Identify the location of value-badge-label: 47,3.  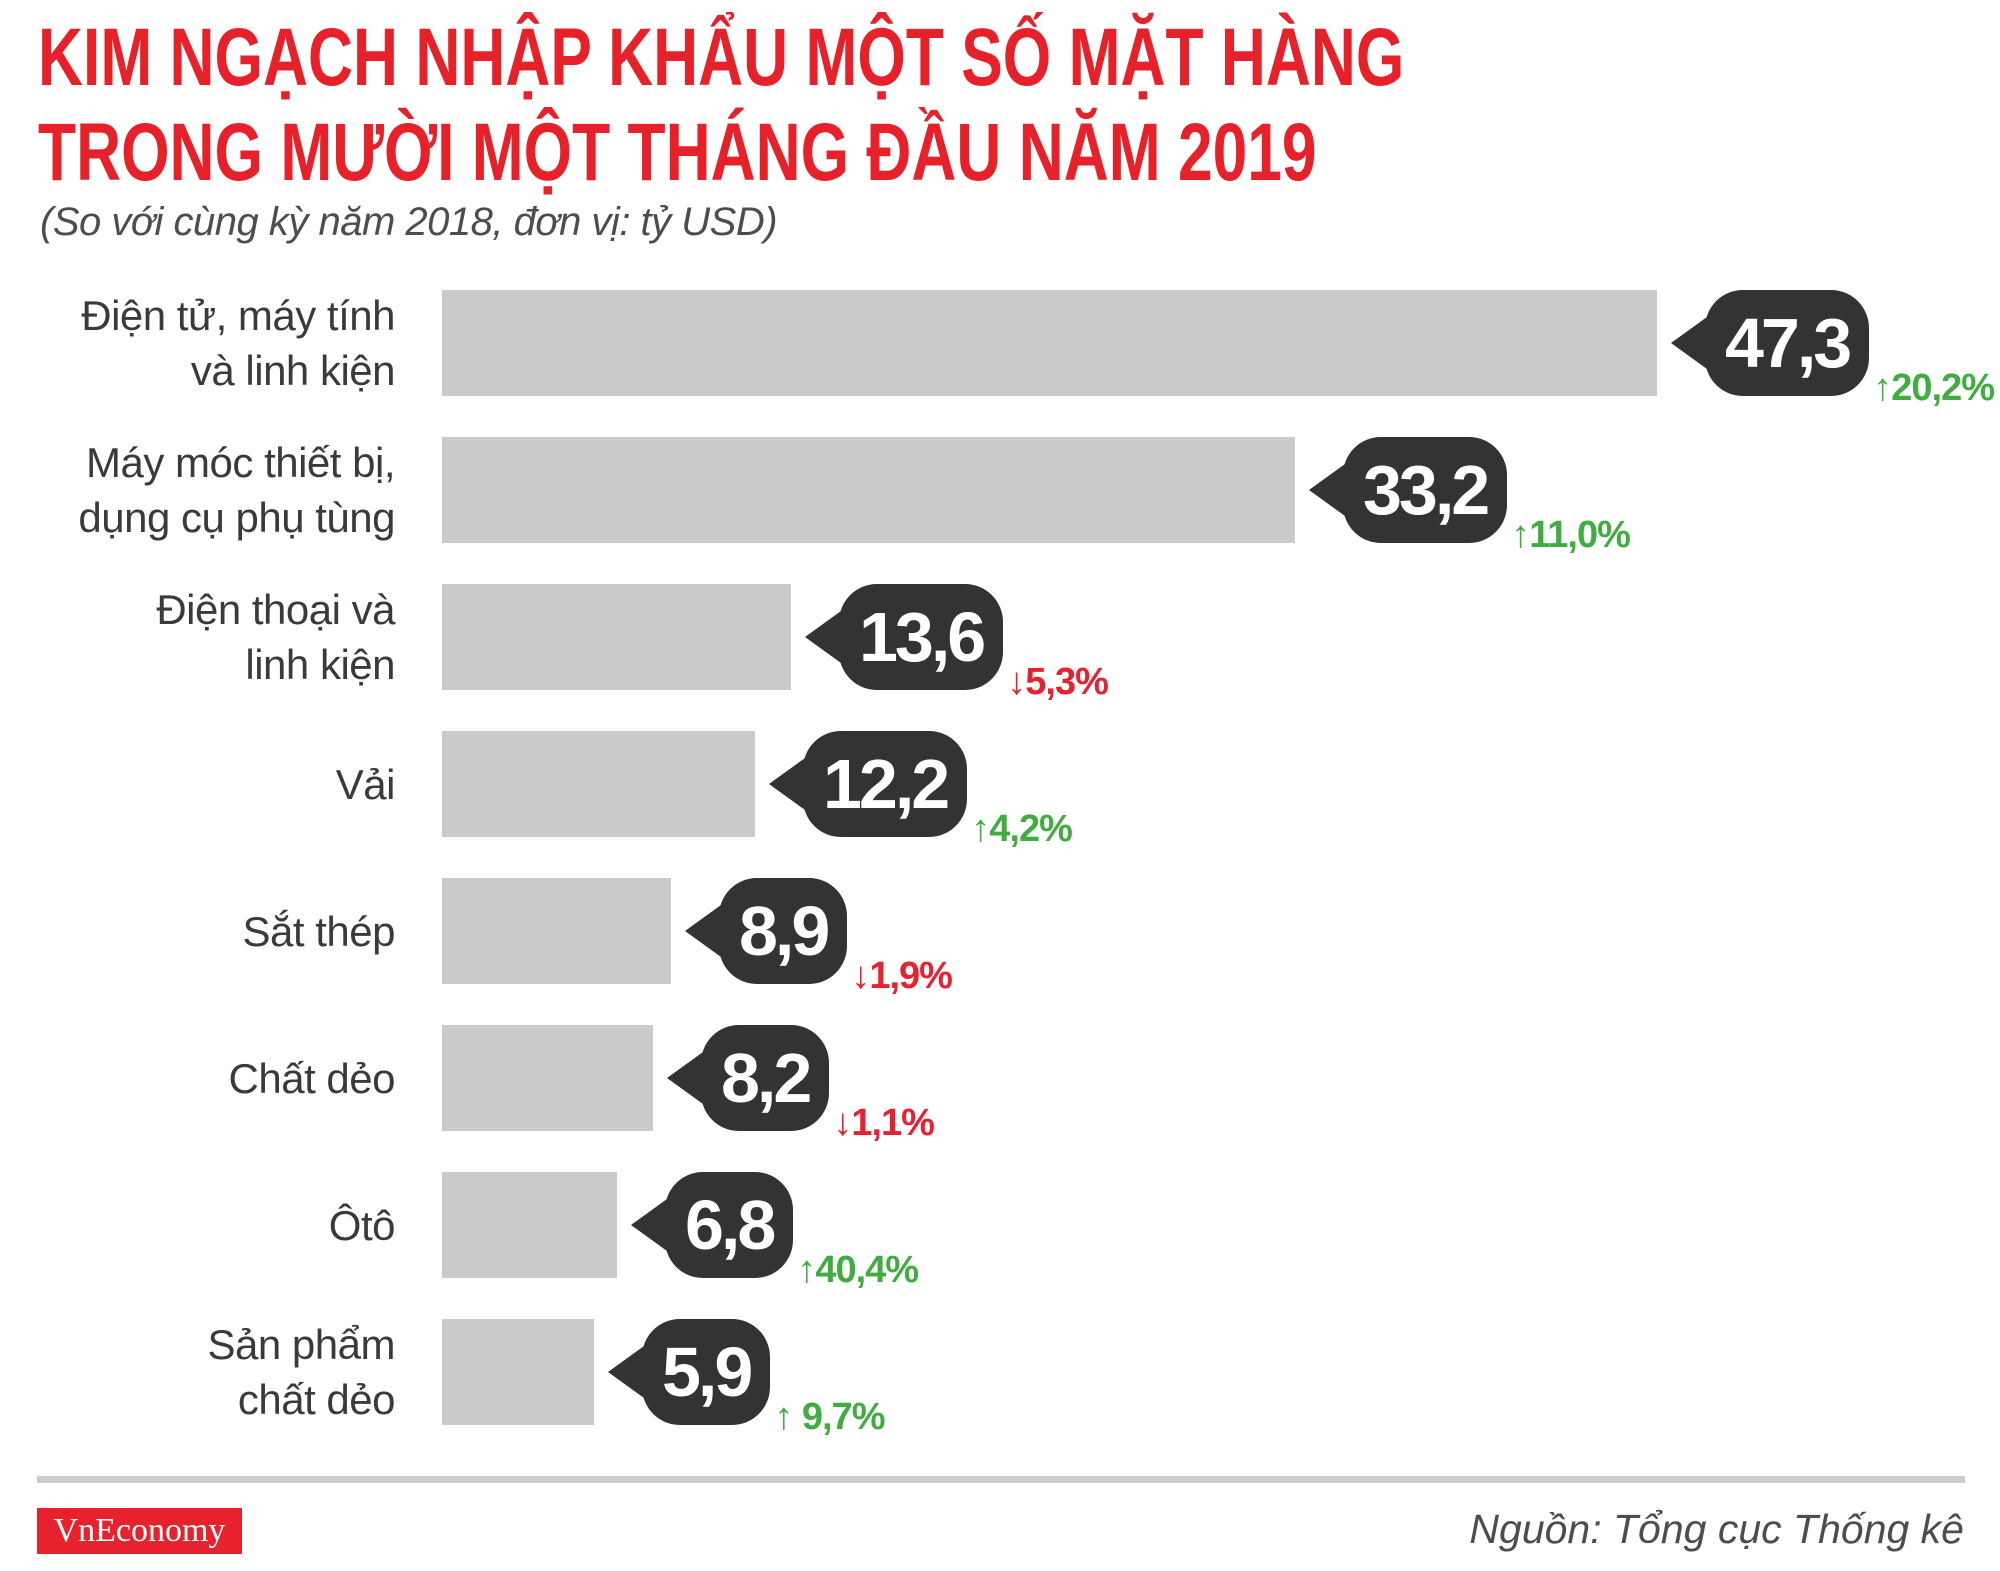
(1787, 343).